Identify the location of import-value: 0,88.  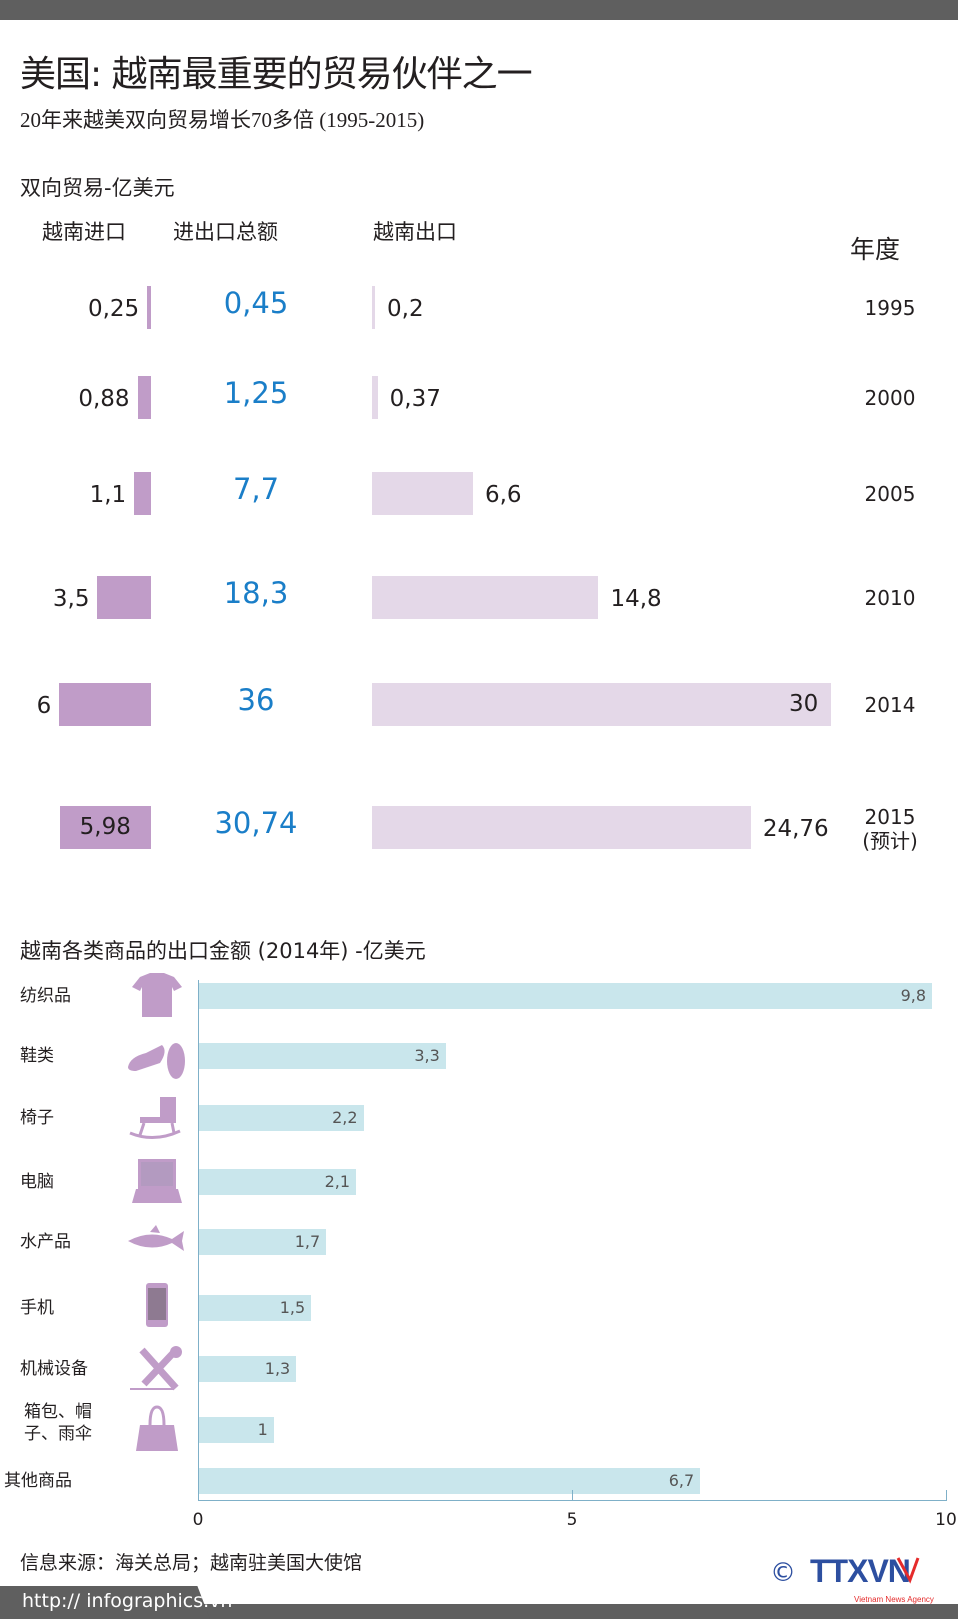
(104, 399).